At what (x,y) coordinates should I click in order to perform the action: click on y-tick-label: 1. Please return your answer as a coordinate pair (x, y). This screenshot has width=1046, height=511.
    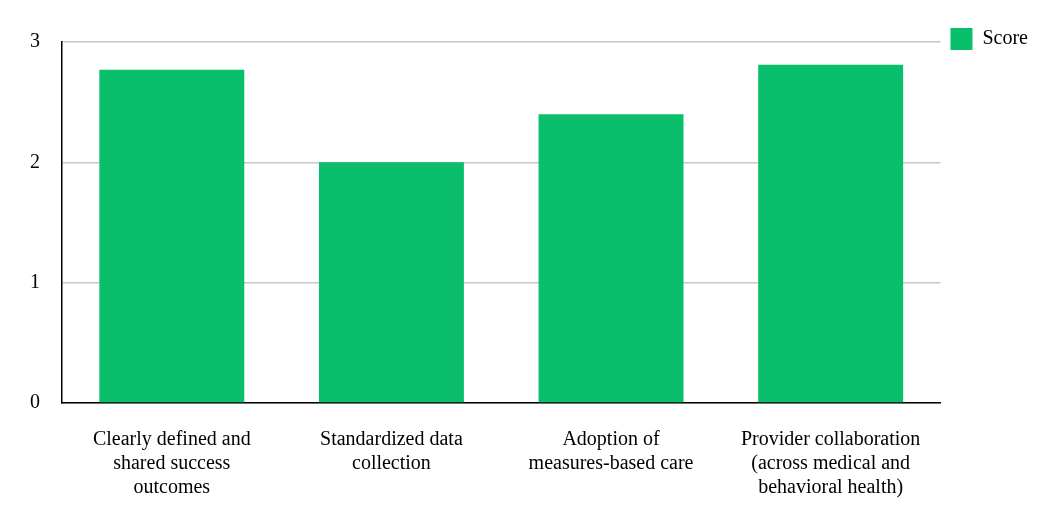
    Looking at the image, I should click on (35, 280).